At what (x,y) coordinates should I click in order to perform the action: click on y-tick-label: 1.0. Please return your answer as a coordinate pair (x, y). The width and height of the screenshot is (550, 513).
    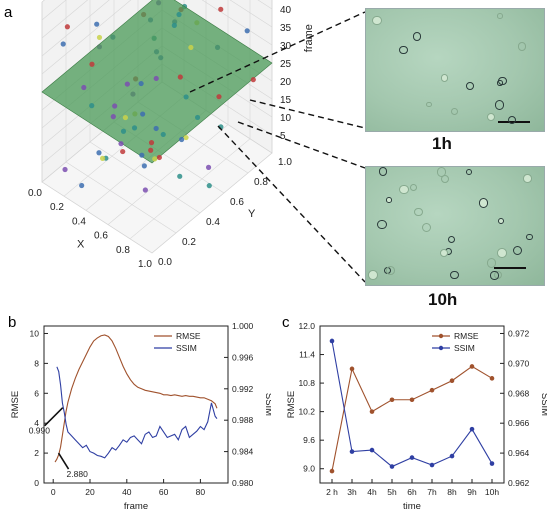
    Looking at the image, I should click on (285, 162).